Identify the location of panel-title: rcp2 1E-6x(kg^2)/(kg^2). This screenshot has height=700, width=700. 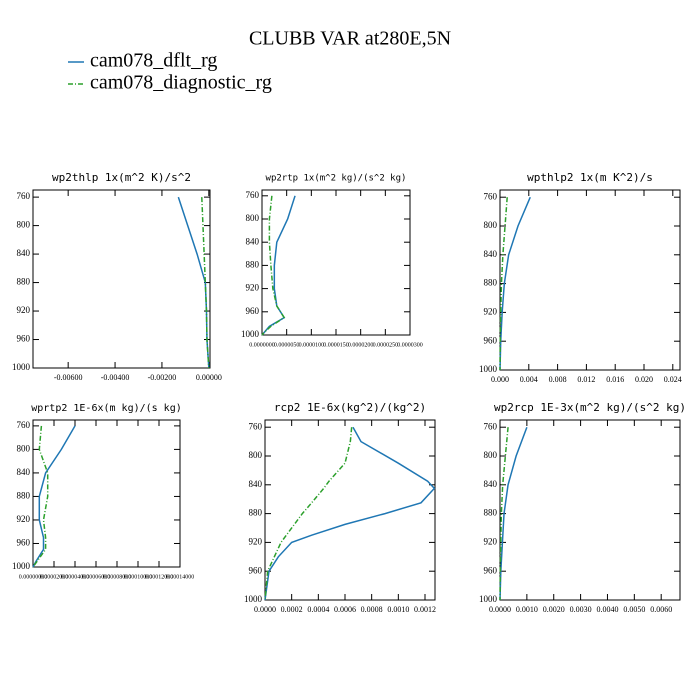
(350, 407).